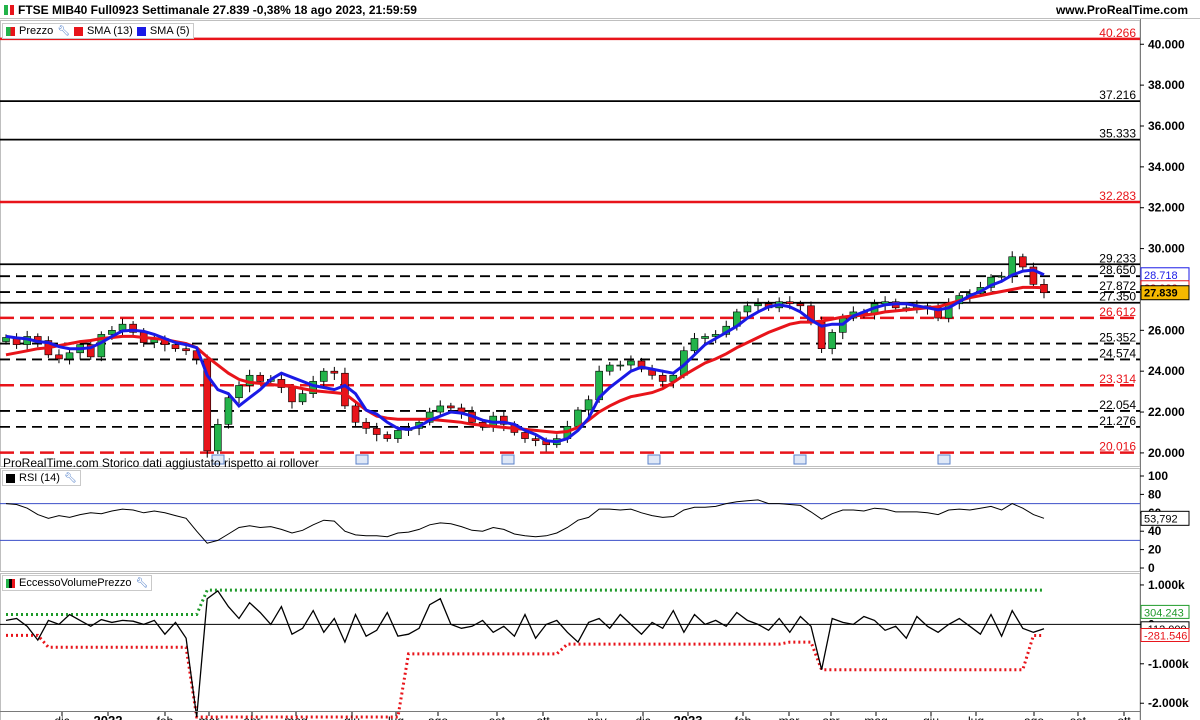 The height and width of the screenshot is (720, 1200). I want to click on level-label: 27.350, so click(1117, 297).